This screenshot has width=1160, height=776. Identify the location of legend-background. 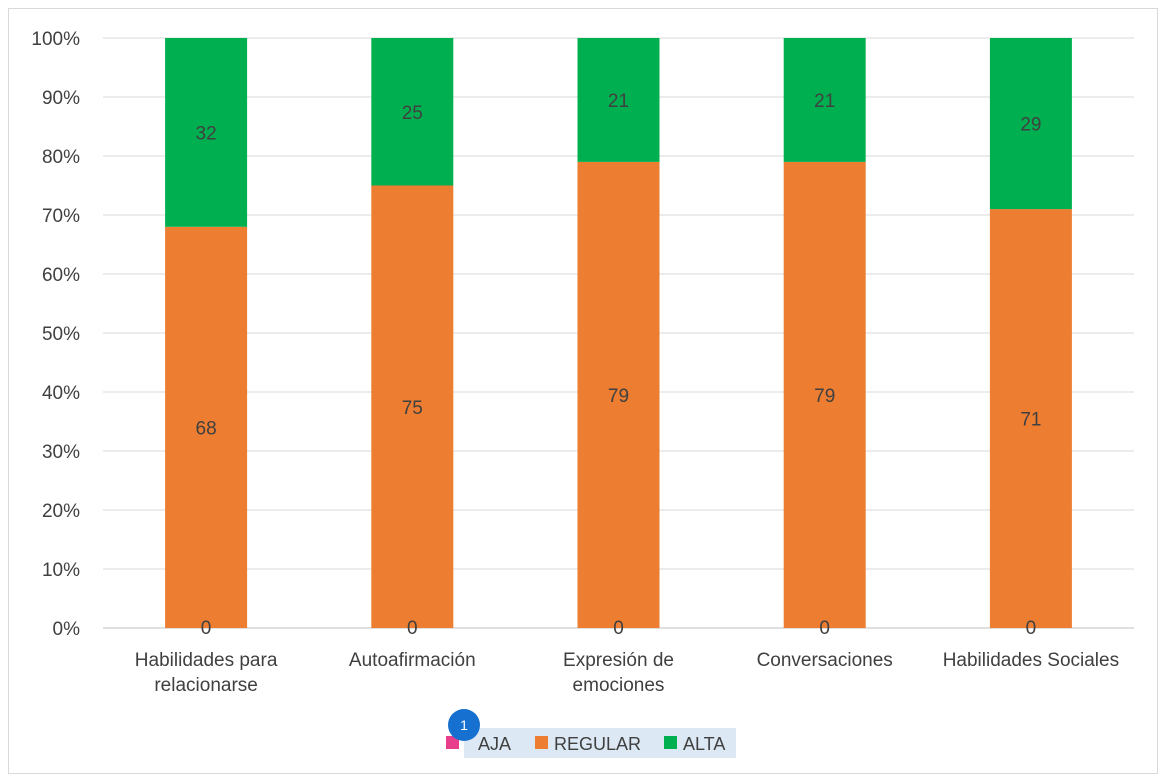
(600, 743).